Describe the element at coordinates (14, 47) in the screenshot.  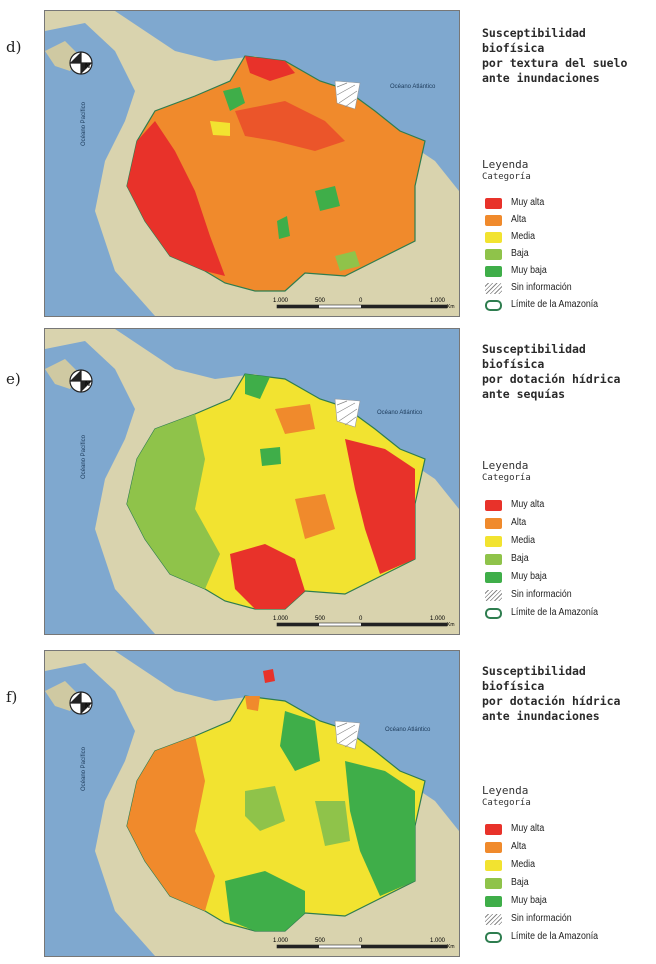
I see `panel-letter: d)` at that location.